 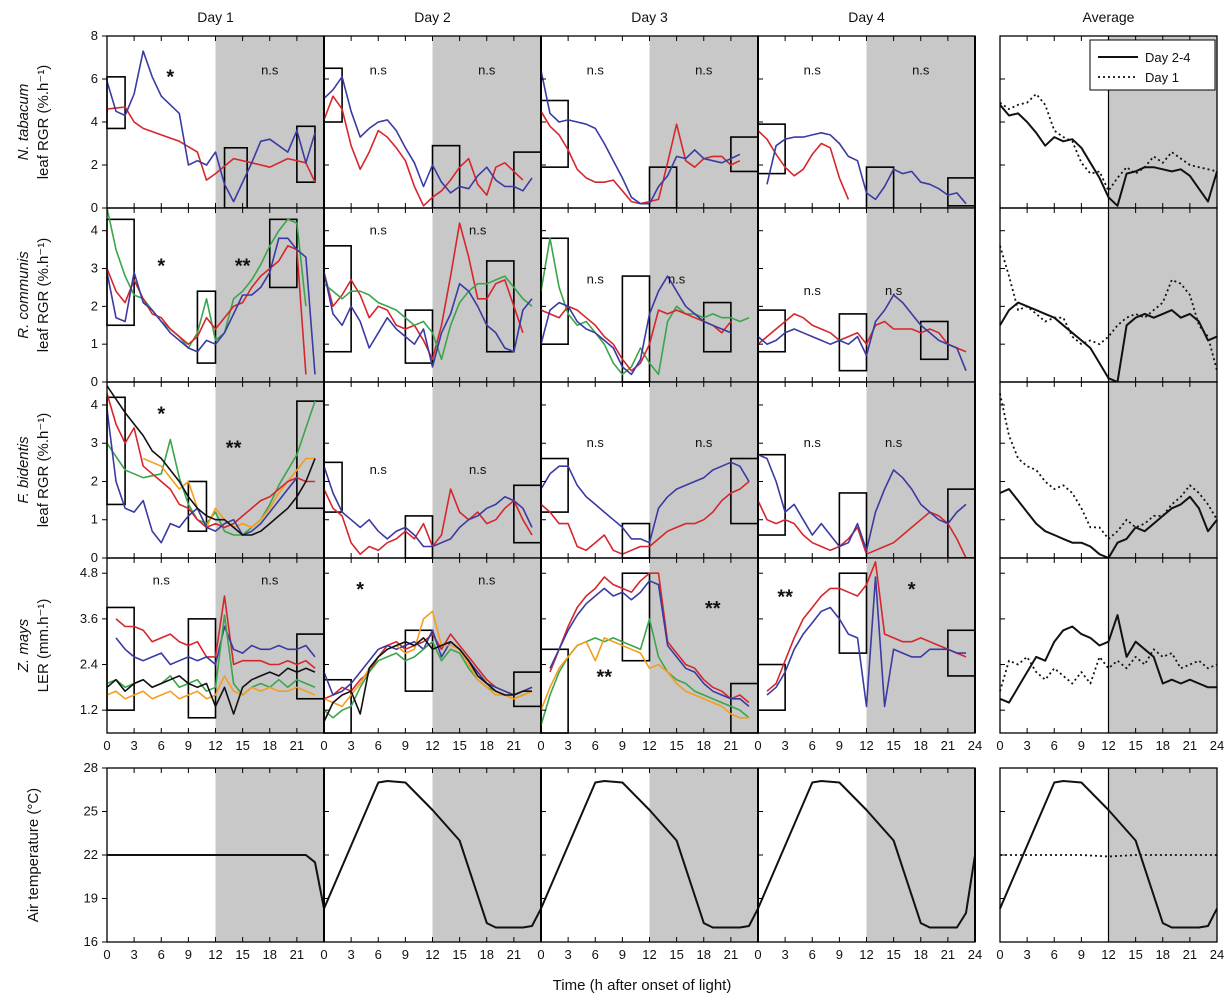 I want to click on row-label-3: Z. mays LER (mm.h⁻¹), so click(x=33, y=646).